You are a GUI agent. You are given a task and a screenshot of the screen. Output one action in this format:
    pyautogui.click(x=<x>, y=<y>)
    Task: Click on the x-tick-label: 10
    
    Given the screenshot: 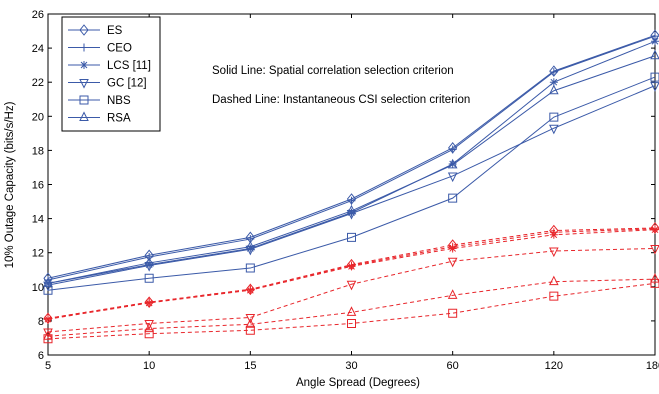 What is the action you would take?
    pyautogui.click(x=149, y=366)
    